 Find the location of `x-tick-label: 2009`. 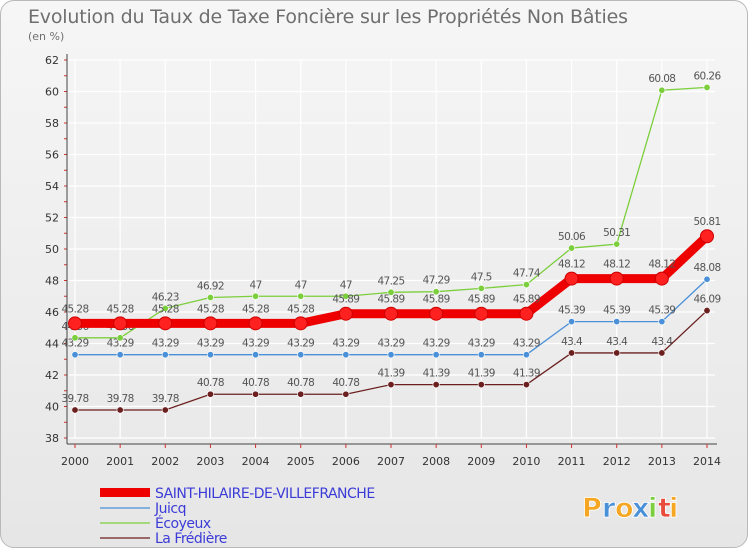

x-tick-label: 2009 is located at coordinates (481, 461).